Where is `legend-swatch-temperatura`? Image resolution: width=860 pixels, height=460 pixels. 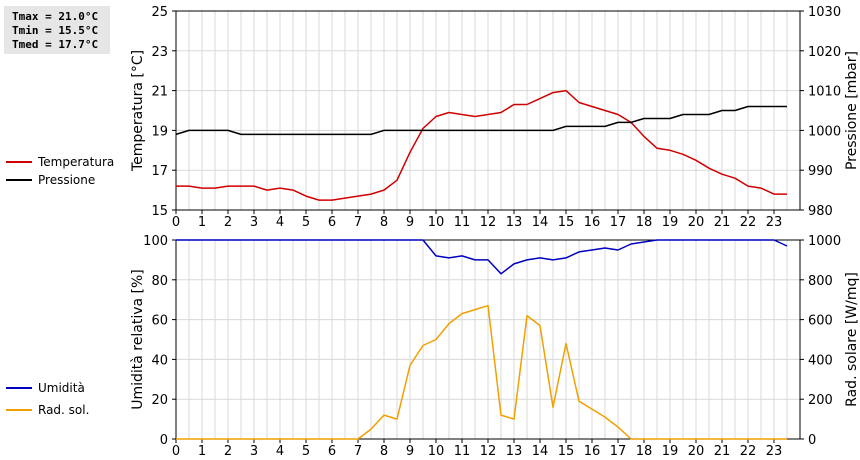 legend-swatch-temperatura is located at coordinates (19, 162).